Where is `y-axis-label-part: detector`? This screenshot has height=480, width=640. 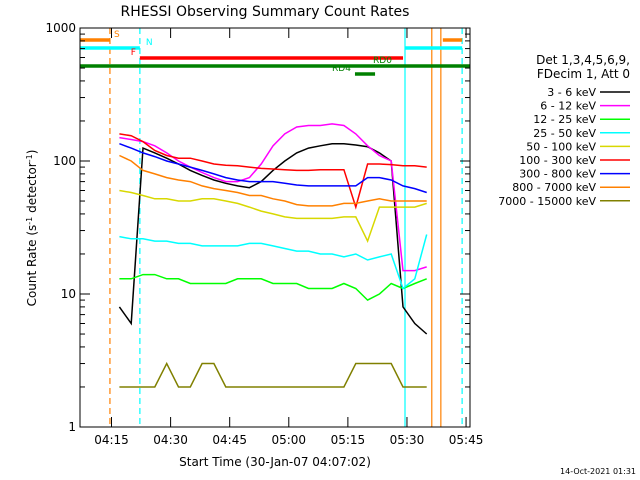
y-axis-label-part: detector is located at coordinates (32, 189).